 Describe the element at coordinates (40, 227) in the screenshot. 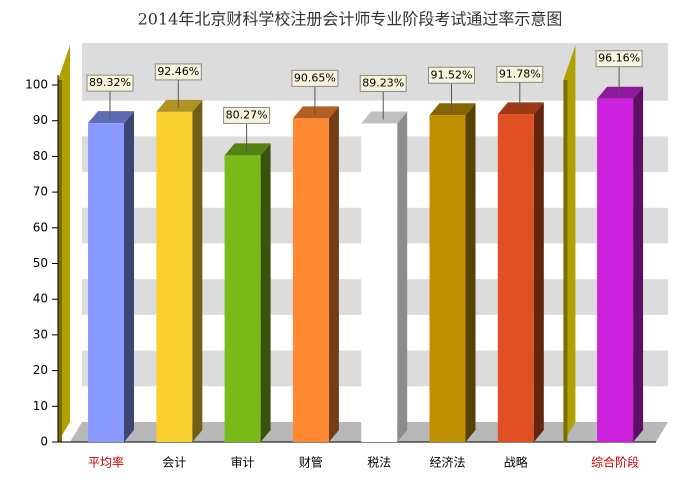

I see `y-tick-label: 60` at that location.